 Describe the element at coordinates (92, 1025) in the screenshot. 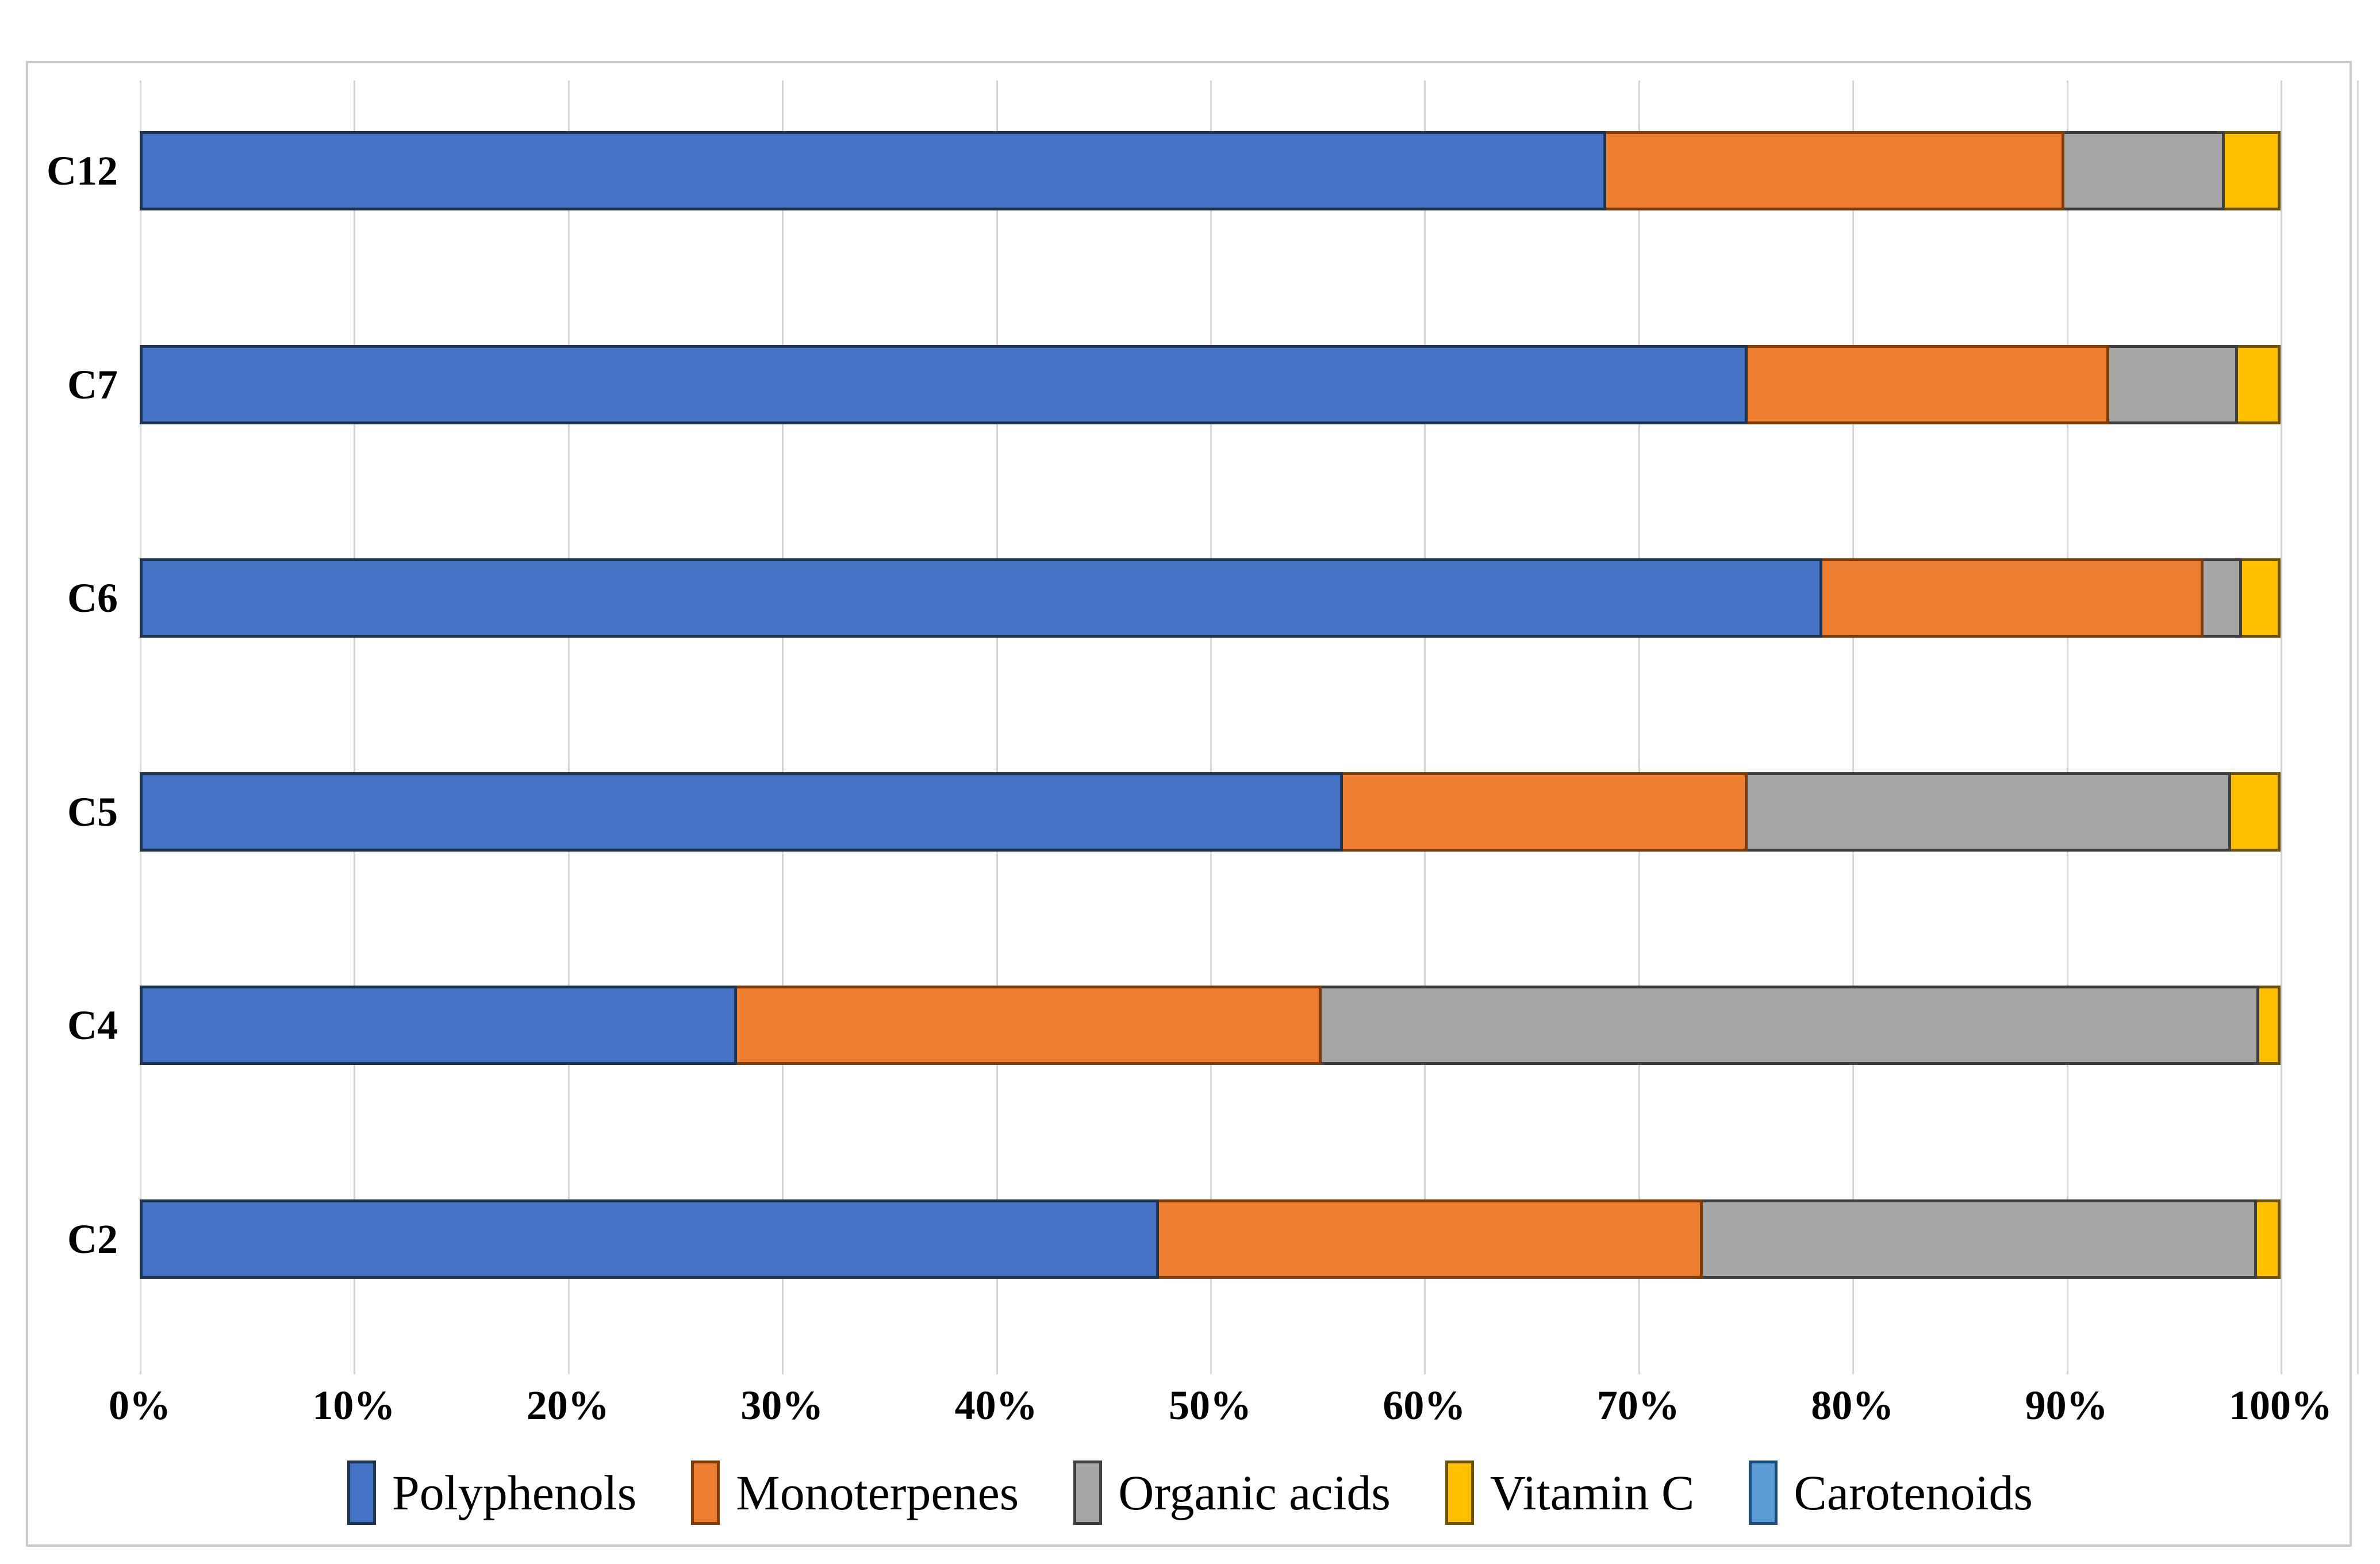

I see `y-axis-label-C4: C4` at that location.